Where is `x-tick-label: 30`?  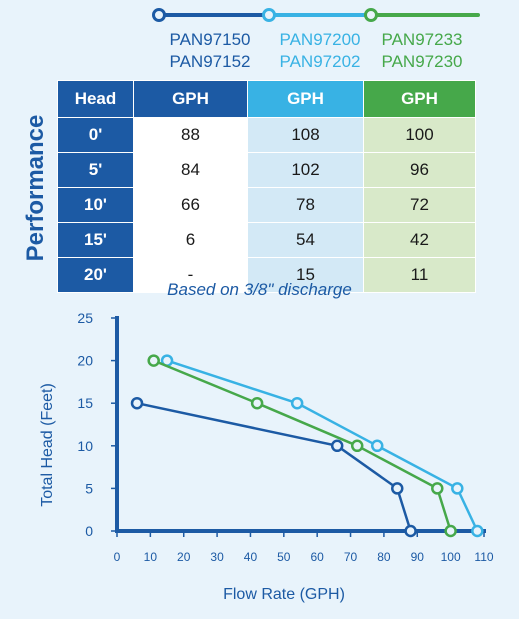
x-tick-label: 30 is located at coordinates (217, 557).